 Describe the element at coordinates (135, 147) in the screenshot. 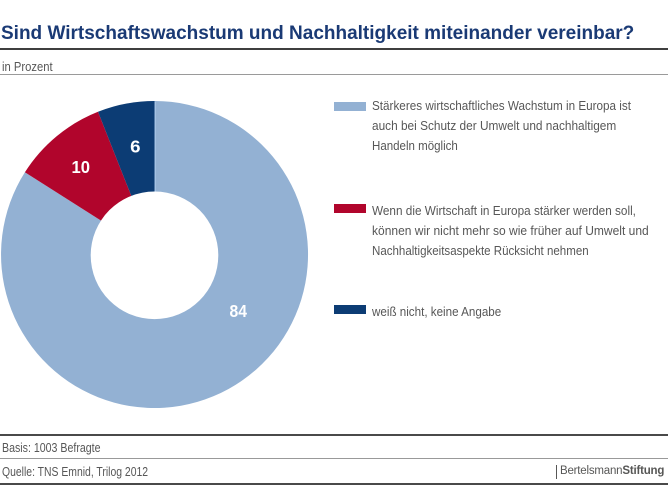

I see `svg-text: 6` at that location.